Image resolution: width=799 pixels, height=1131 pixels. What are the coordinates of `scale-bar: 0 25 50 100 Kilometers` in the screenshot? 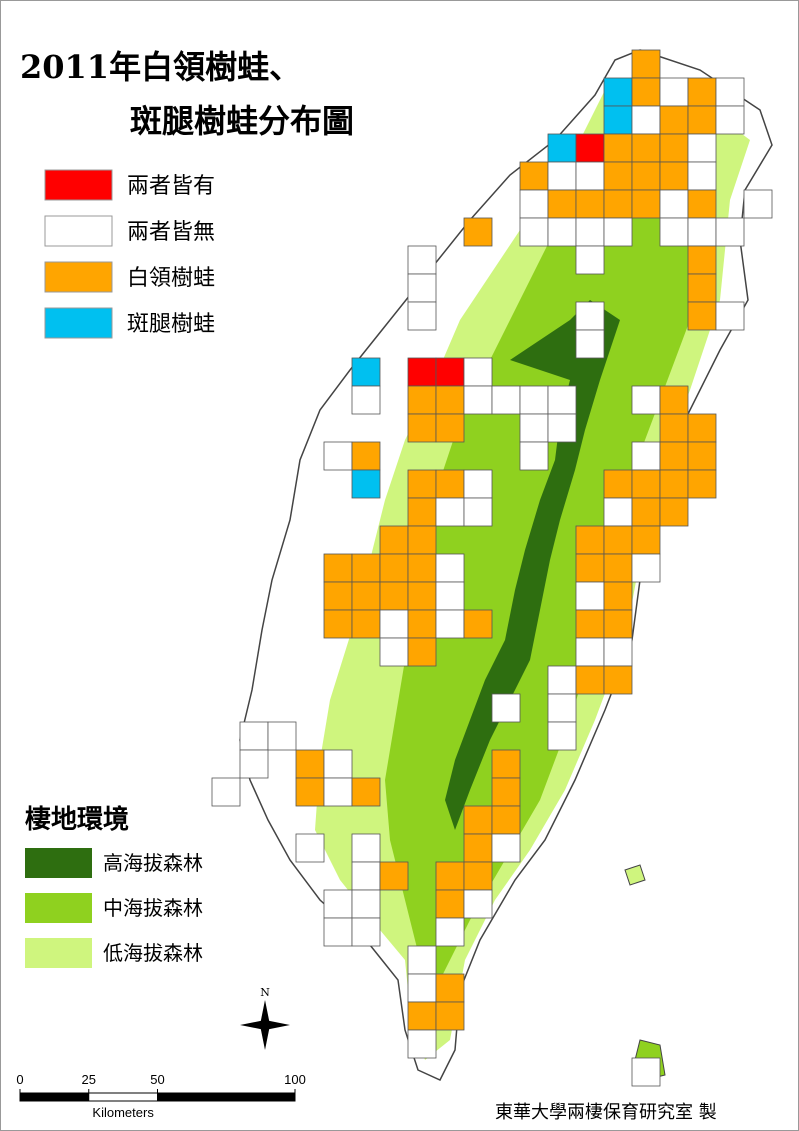 It's located at (160, 1096).